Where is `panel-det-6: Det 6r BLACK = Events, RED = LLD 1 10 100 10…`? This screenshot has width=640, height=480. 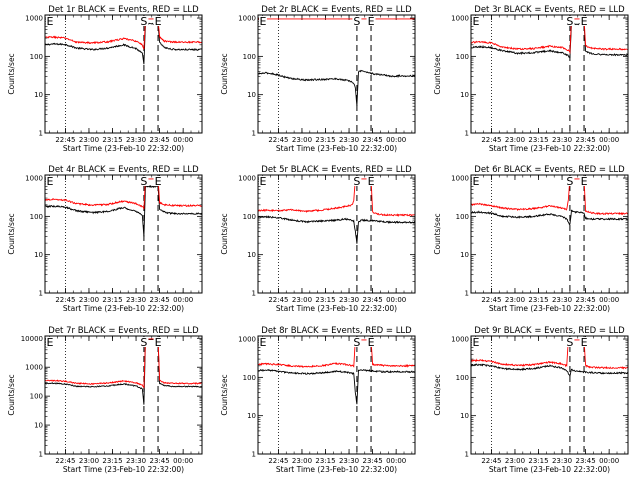
panel-det-6: Det 6r BLACK = Events, RED = LLD 1 10 100 10… is located at coordinates (531, 239).